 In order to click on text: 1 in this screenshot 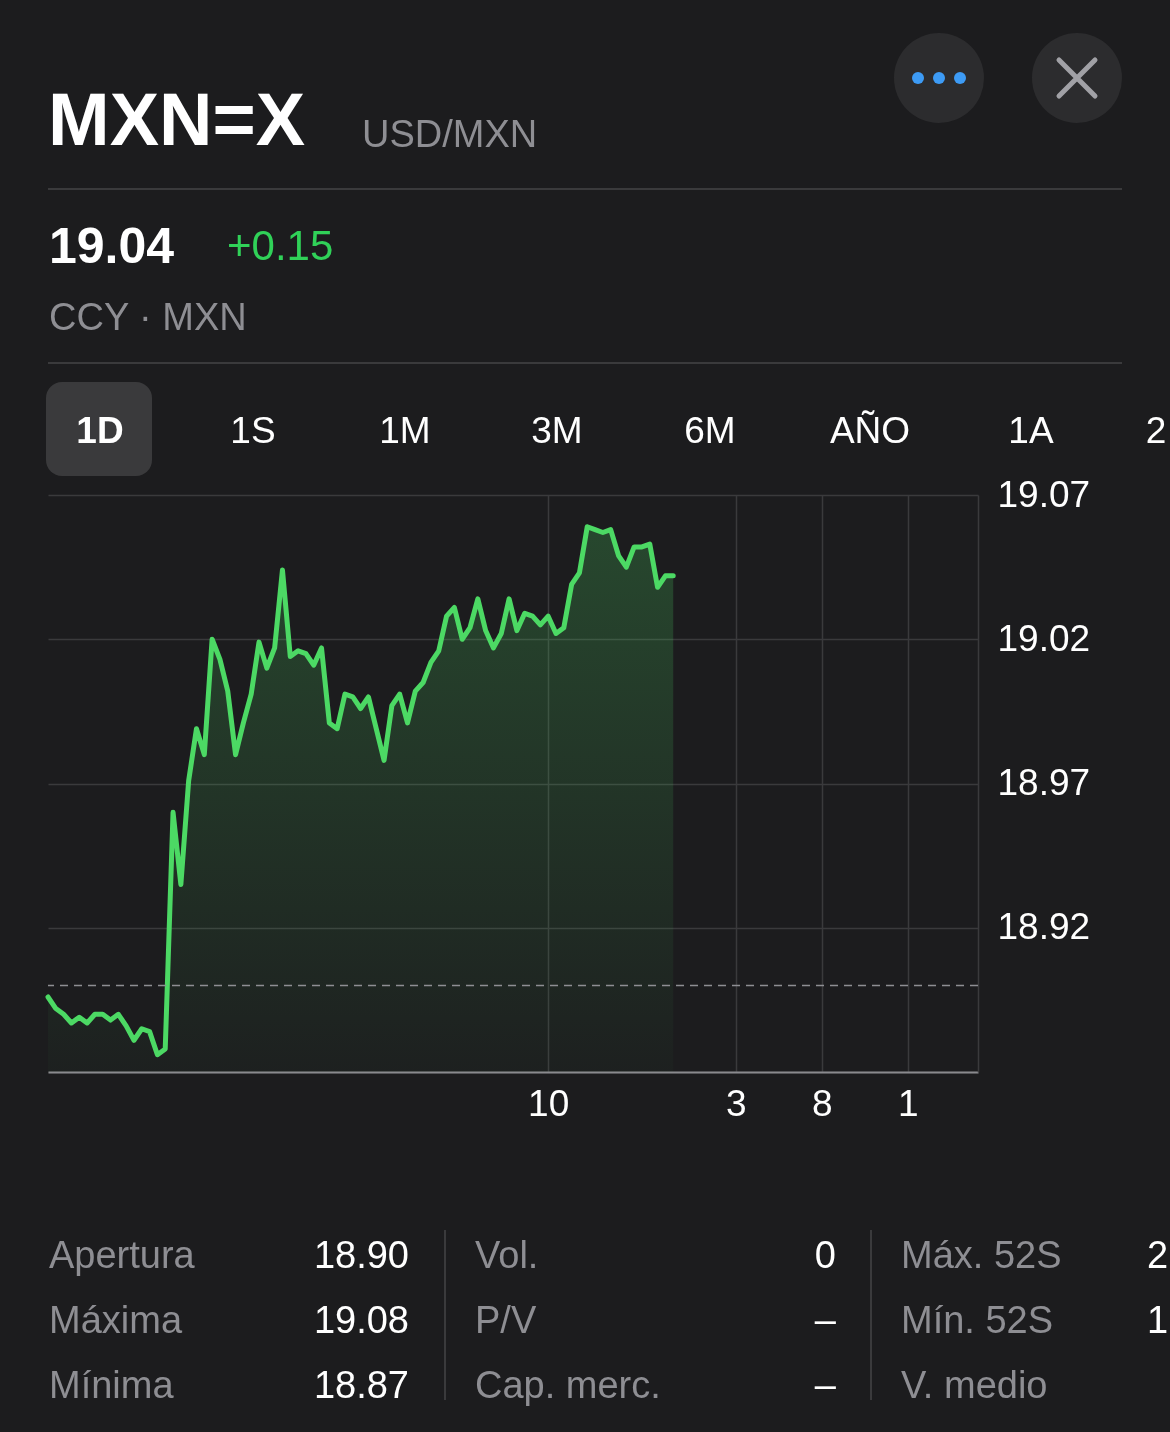, I will do `click(1158, 1319)`.